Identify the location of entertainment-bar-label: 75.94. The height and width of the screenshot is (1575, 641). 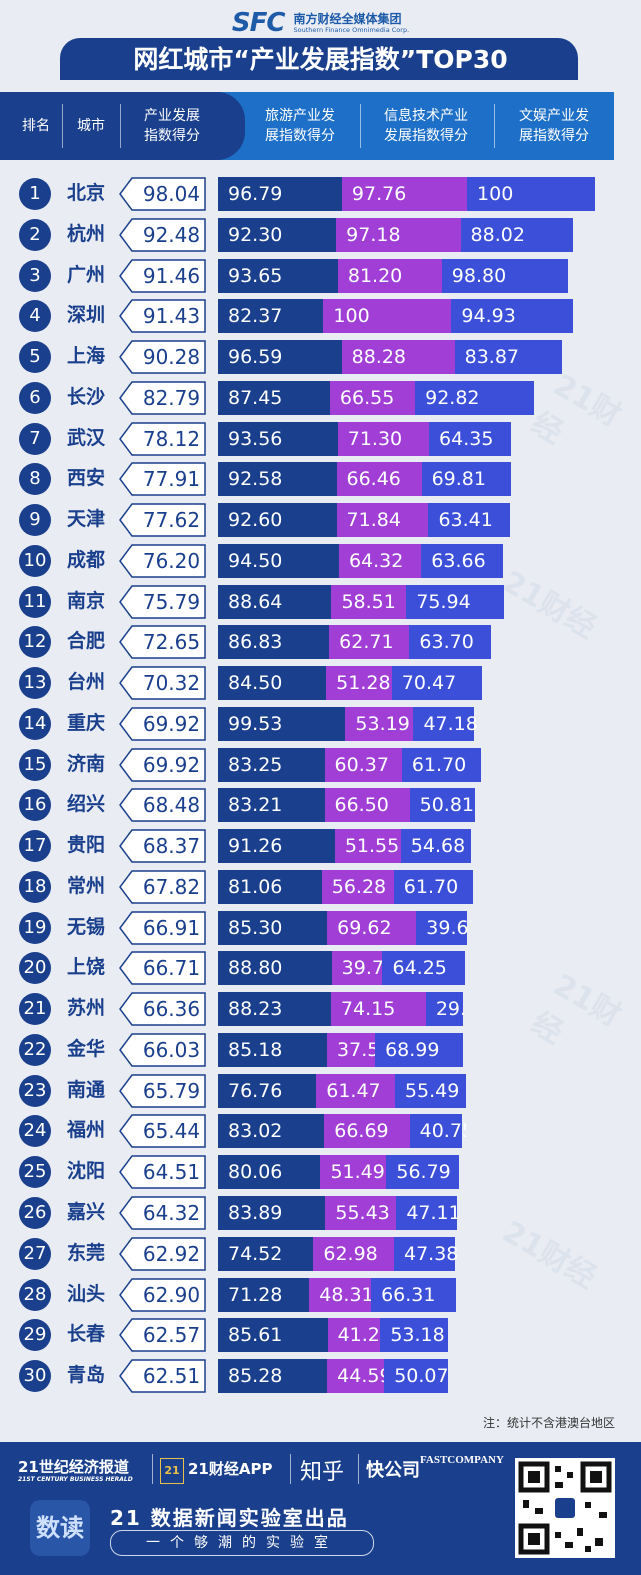
(443, 601).